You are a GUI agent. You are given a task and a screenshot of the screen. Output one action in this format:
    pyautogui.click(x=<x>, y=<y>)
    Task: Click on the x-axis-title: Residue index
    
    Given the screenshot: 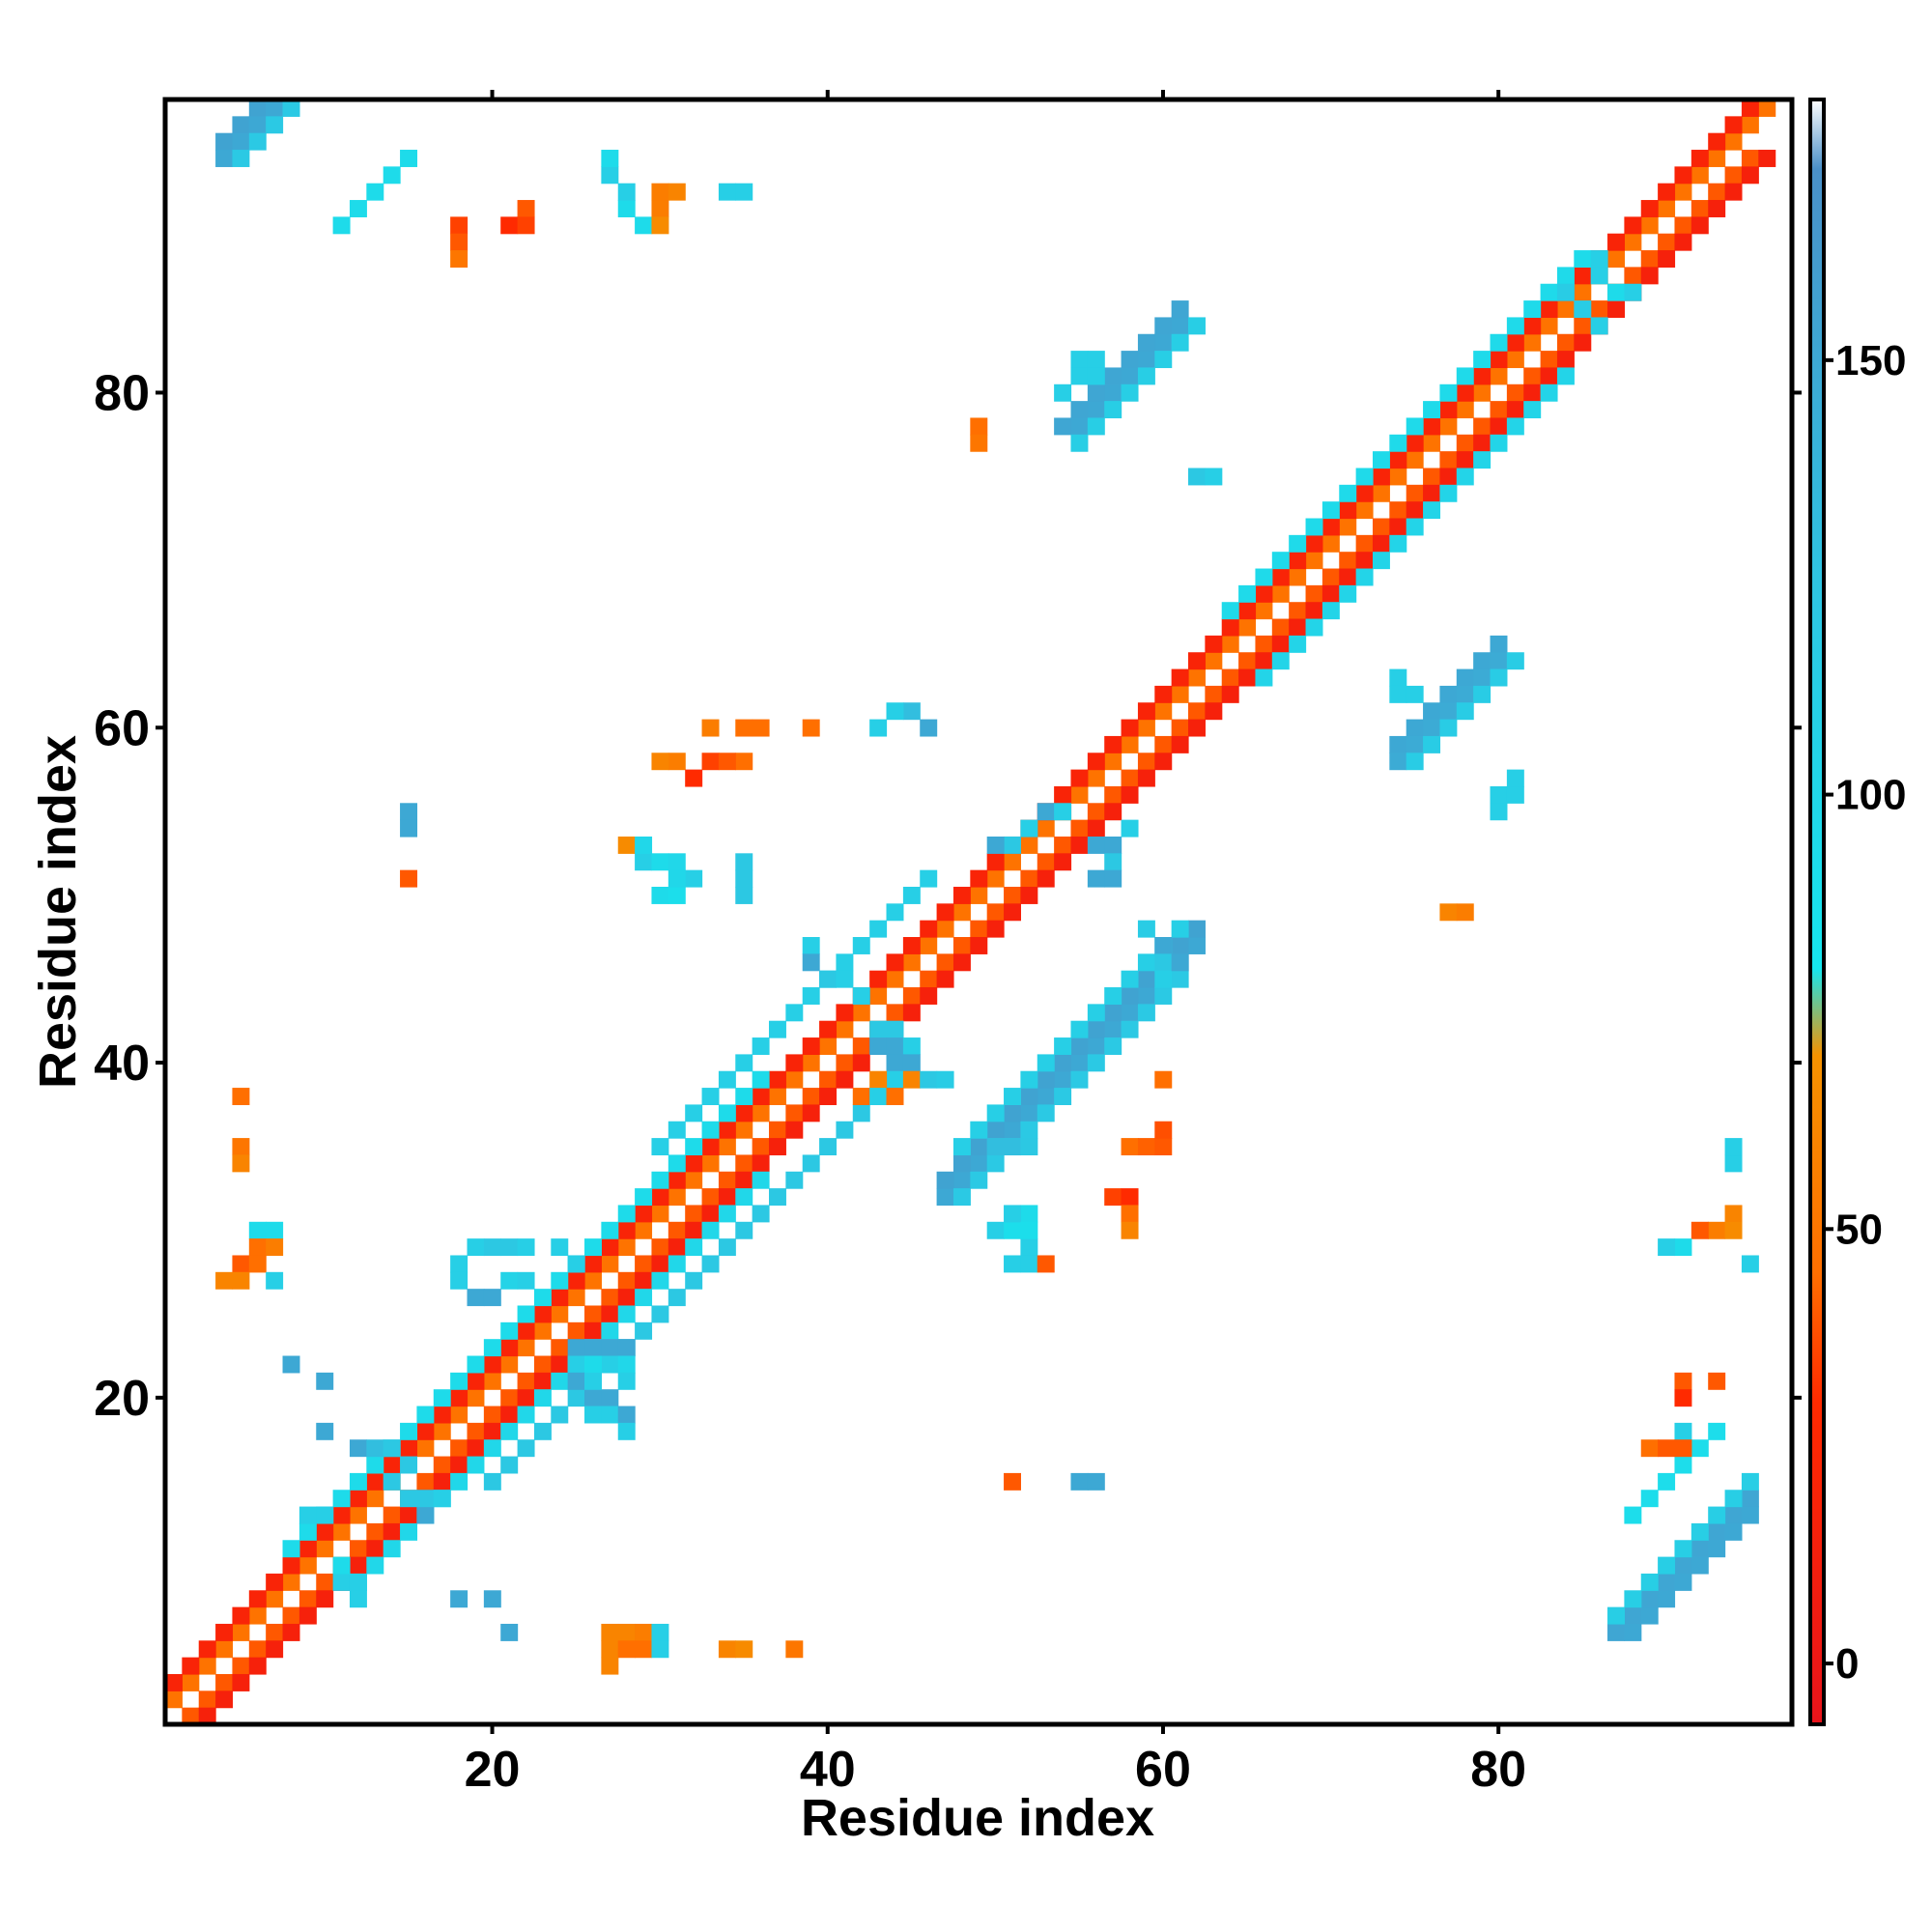 What is the action you would take?
    pyautogui.click(x=977, y=1818)
    